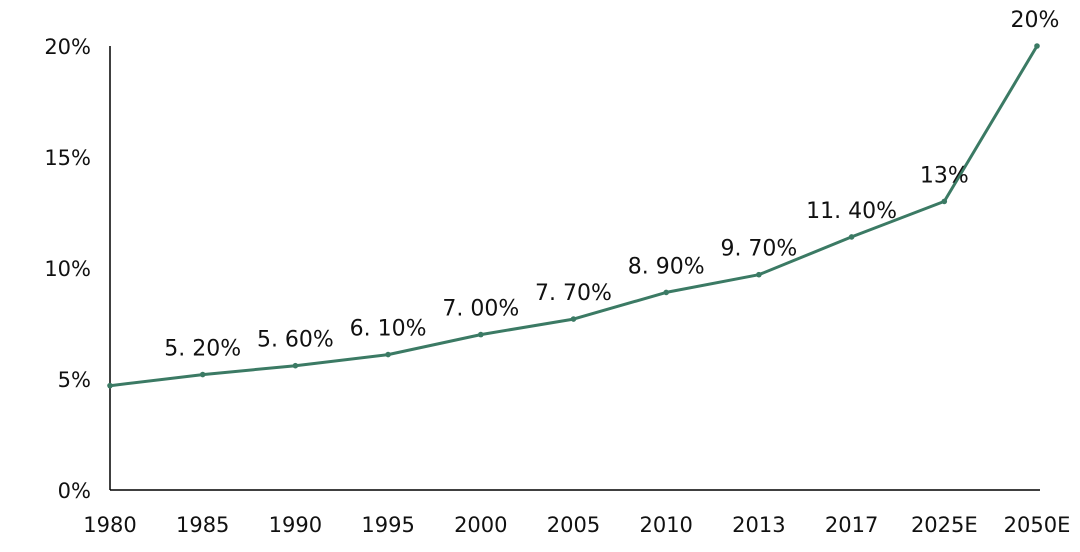 The height and width of the screenshot is (552, 1080). Describe the element at coordinates (665, 525) in the screenshot. I see `x-tick-label: 2010` at that location.